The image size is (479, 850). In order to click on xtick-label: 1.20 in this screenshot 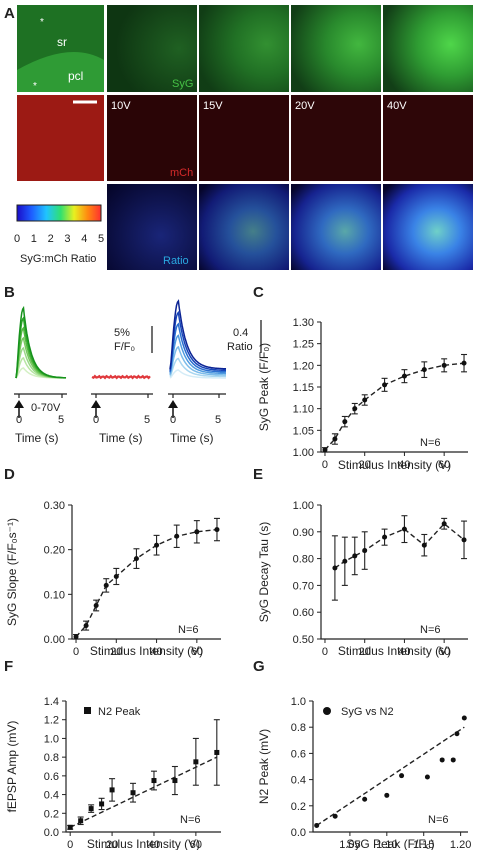, I will do `click(460, 844)`.